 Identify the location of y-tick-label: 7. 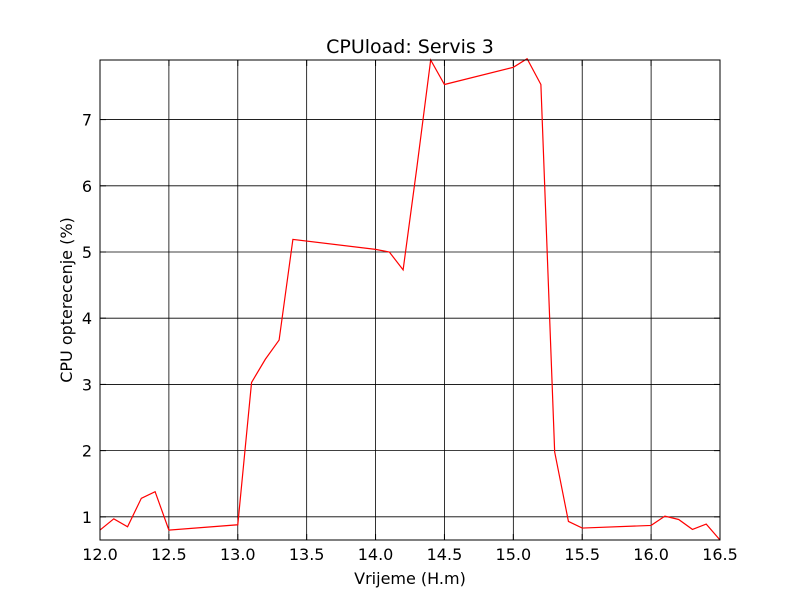
(87, 120).